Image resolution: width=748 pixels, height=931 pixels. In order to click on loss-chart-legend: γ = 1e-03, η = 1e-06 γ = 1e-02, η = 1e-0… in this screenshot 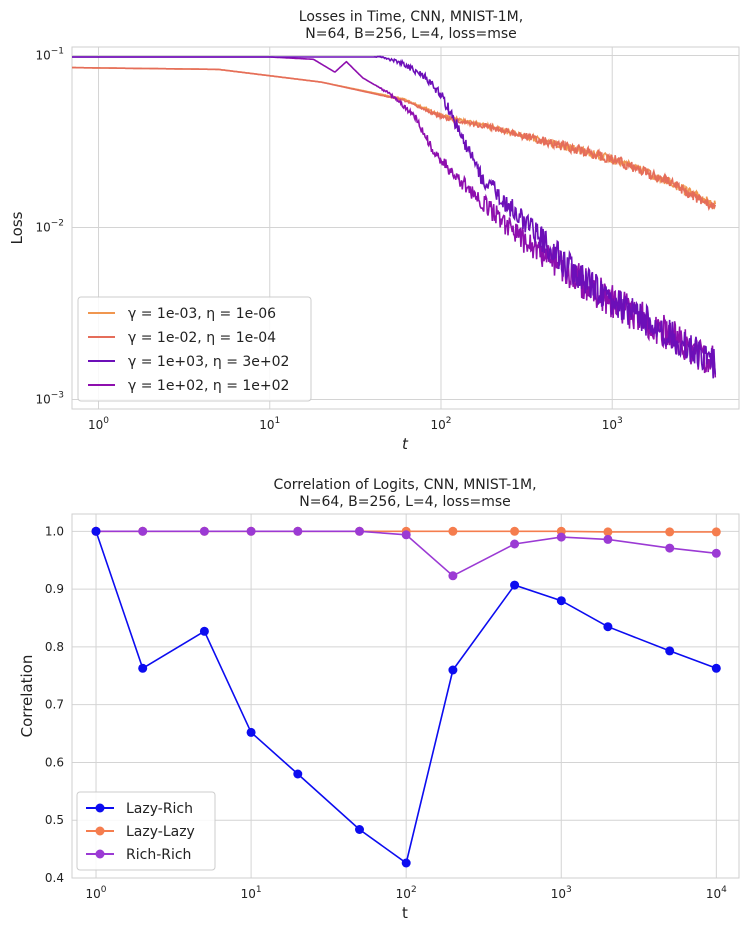, I will do `click(194, 349)`.